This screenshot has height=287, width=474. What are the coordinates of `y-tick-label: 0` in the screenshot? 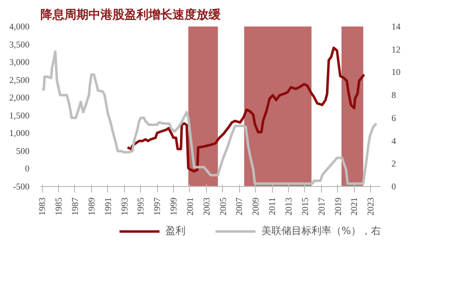 It's located at (27, 169).